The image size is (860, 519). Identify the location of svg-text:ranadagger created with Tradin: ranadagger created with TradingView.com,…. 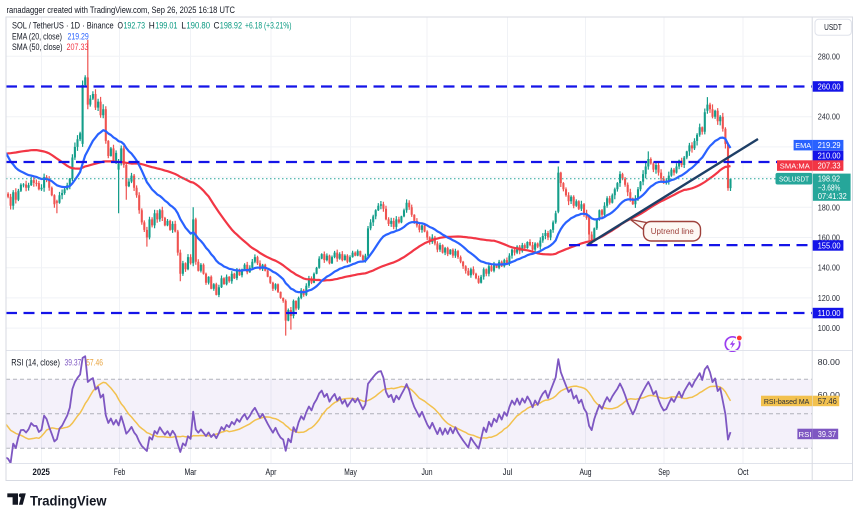
(121, 10).